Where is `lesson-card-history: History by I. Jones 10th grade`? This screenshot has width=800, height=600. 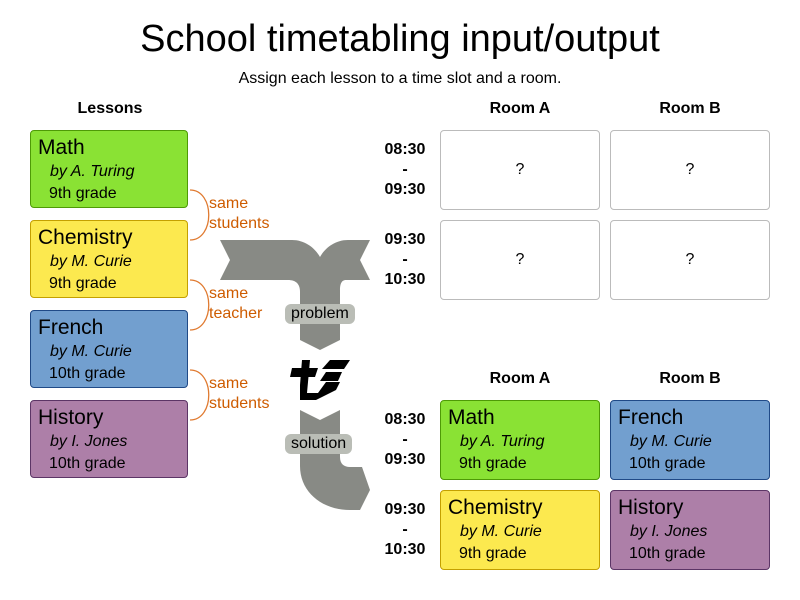 lesson-card-history: History by I. Jones 10th grade is located at coordinates (109, 439).